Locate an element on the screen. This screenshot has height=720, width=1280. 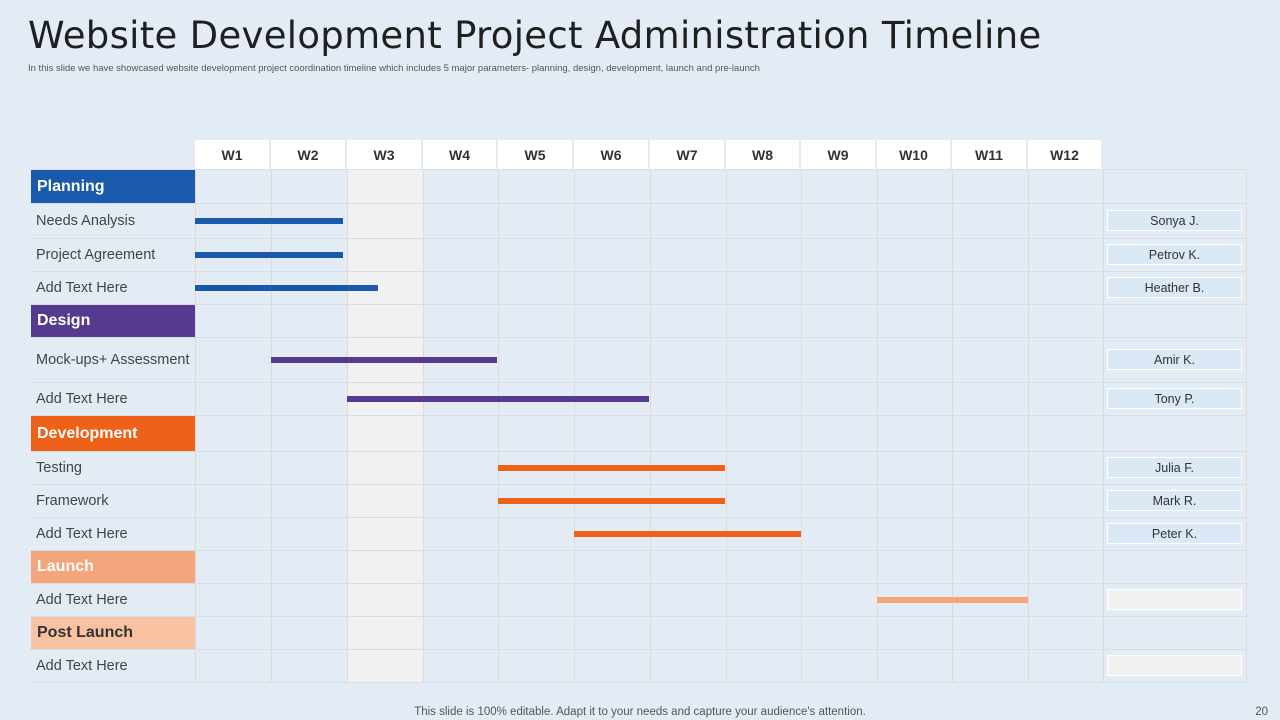
assignee-box: Julia F. is located at coordinates (1174, 467).